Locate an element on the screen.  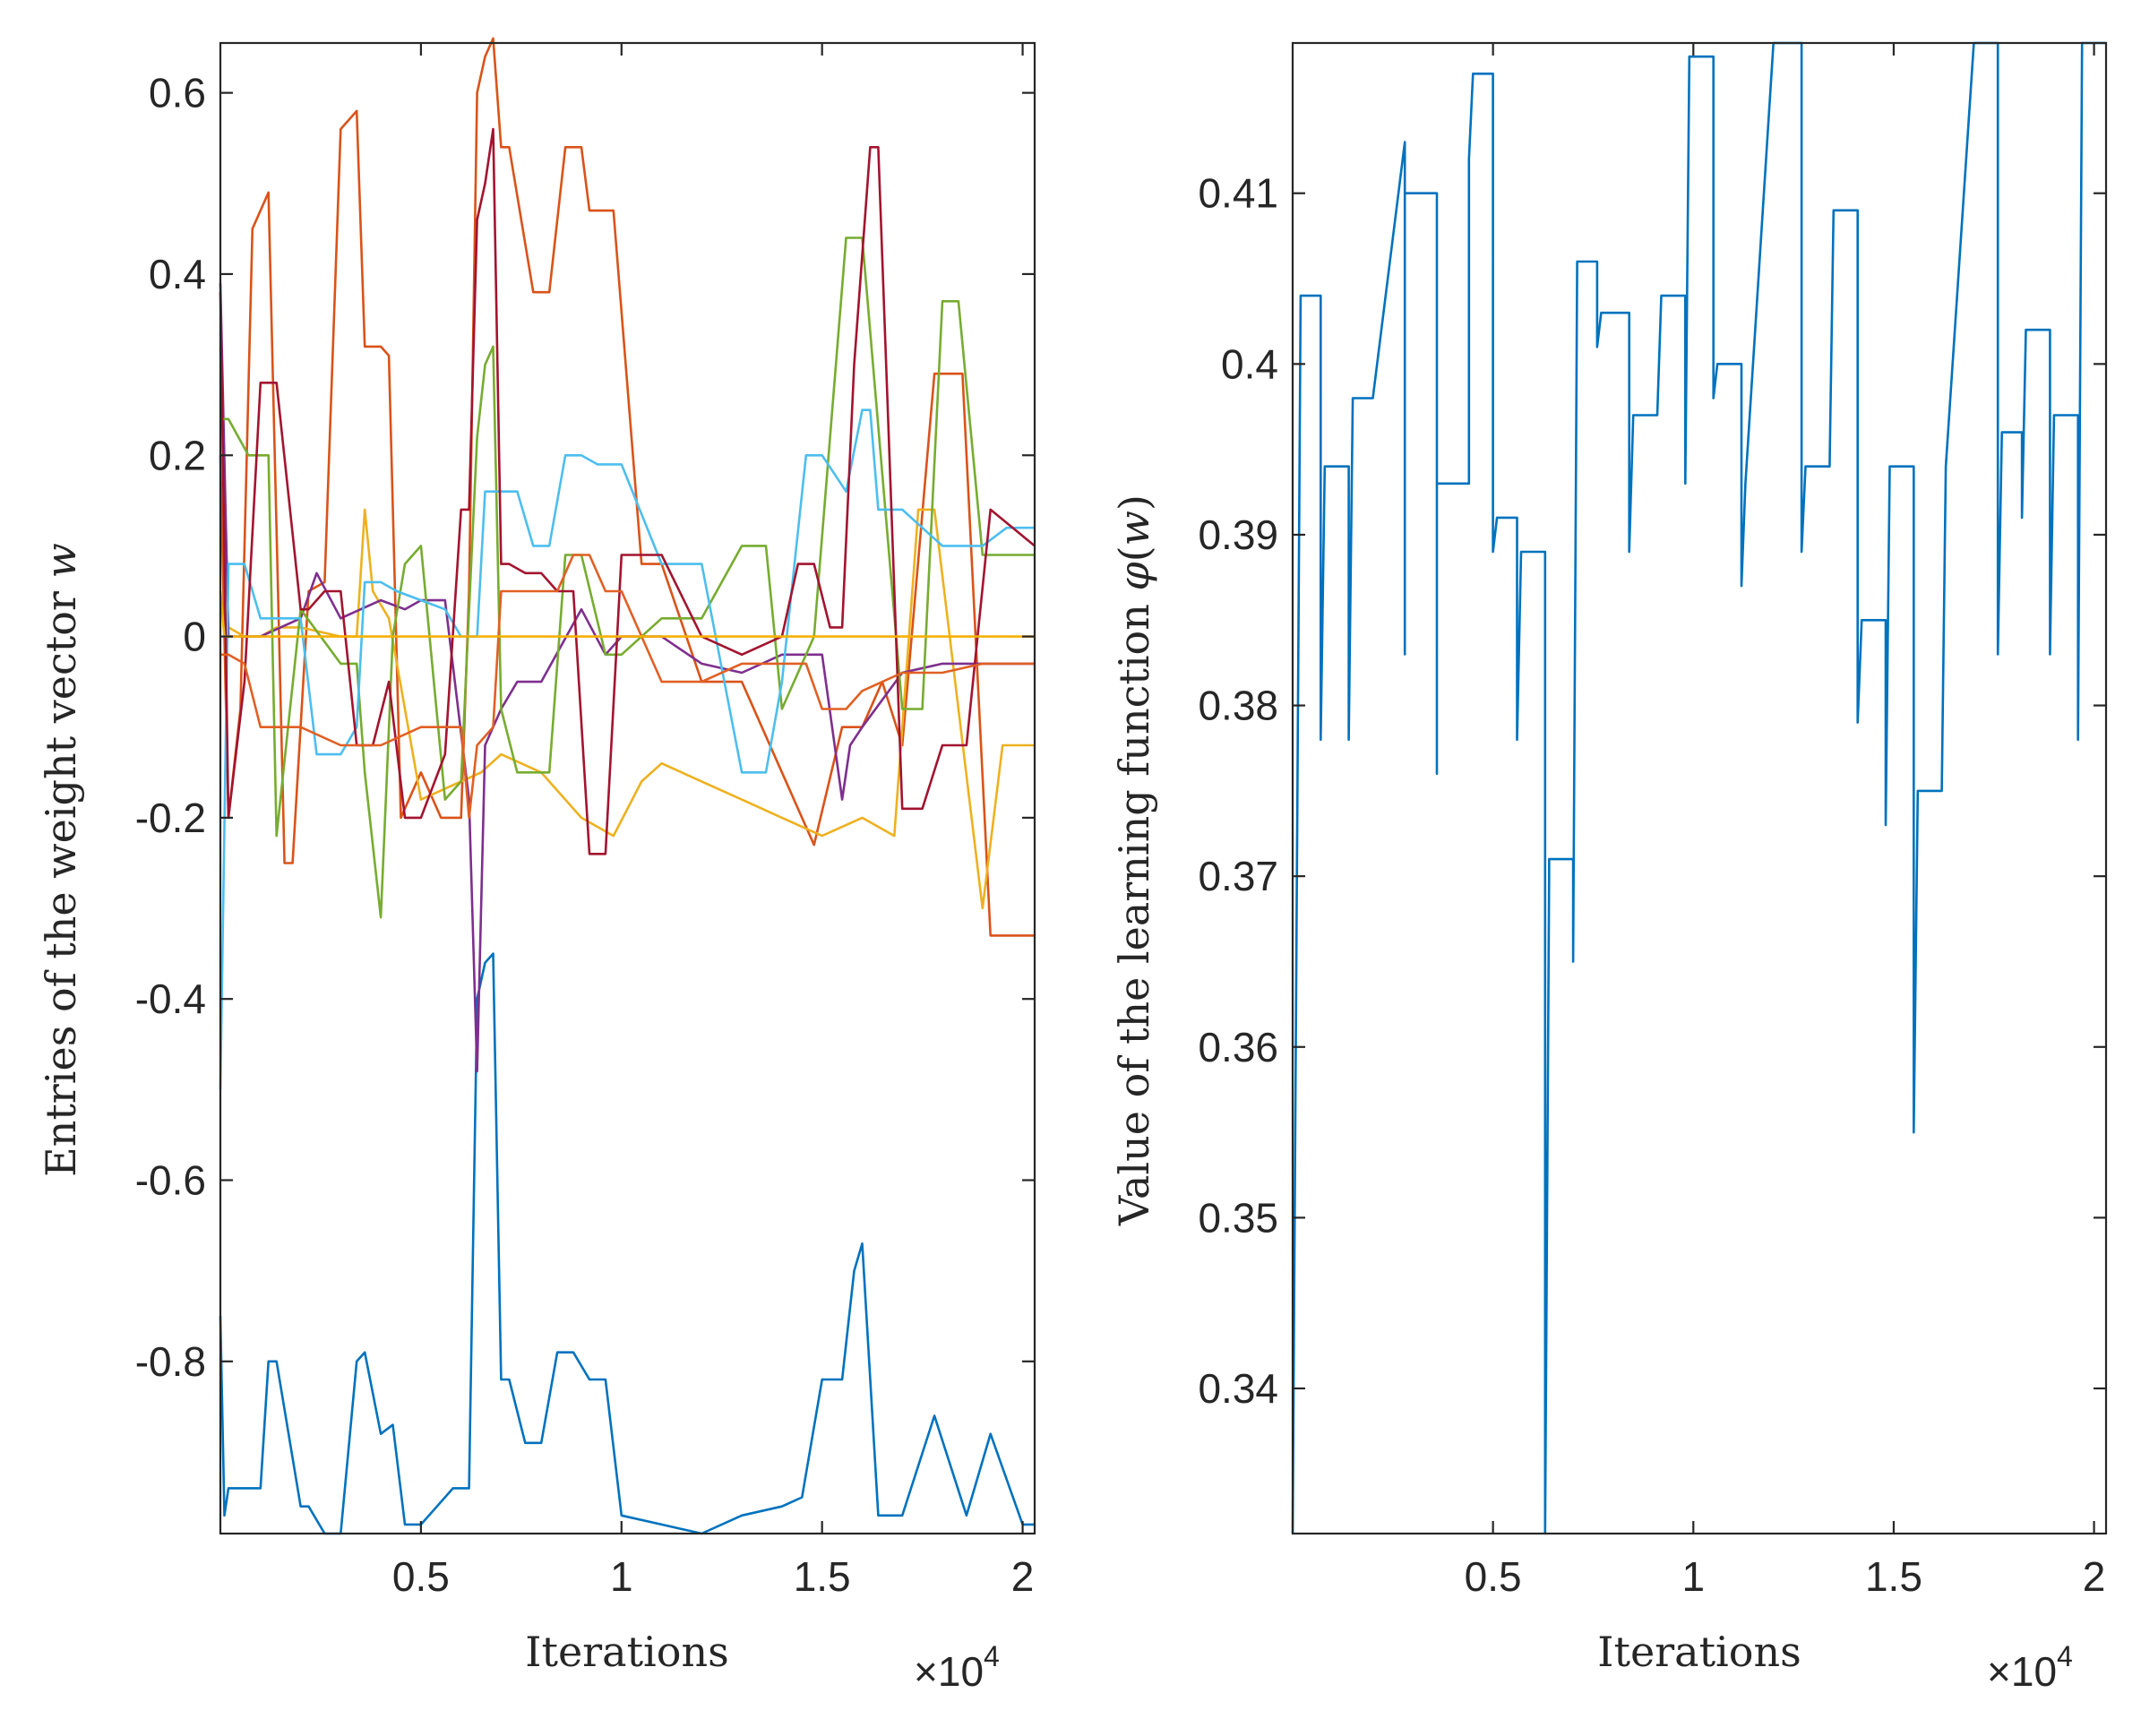
weights-y-tick-label: -0.2 is located at coordinates (170, 818).